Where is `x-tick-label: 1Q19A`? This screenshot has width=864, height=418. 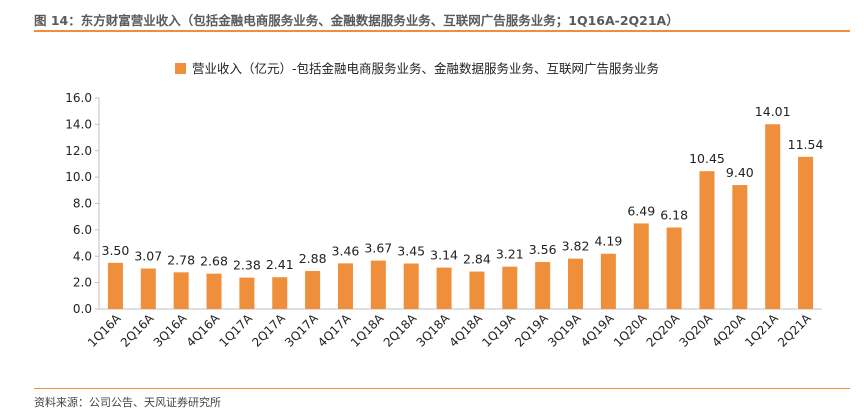
x-tick-label: 1Q19A is located at coordinates (498, 330).